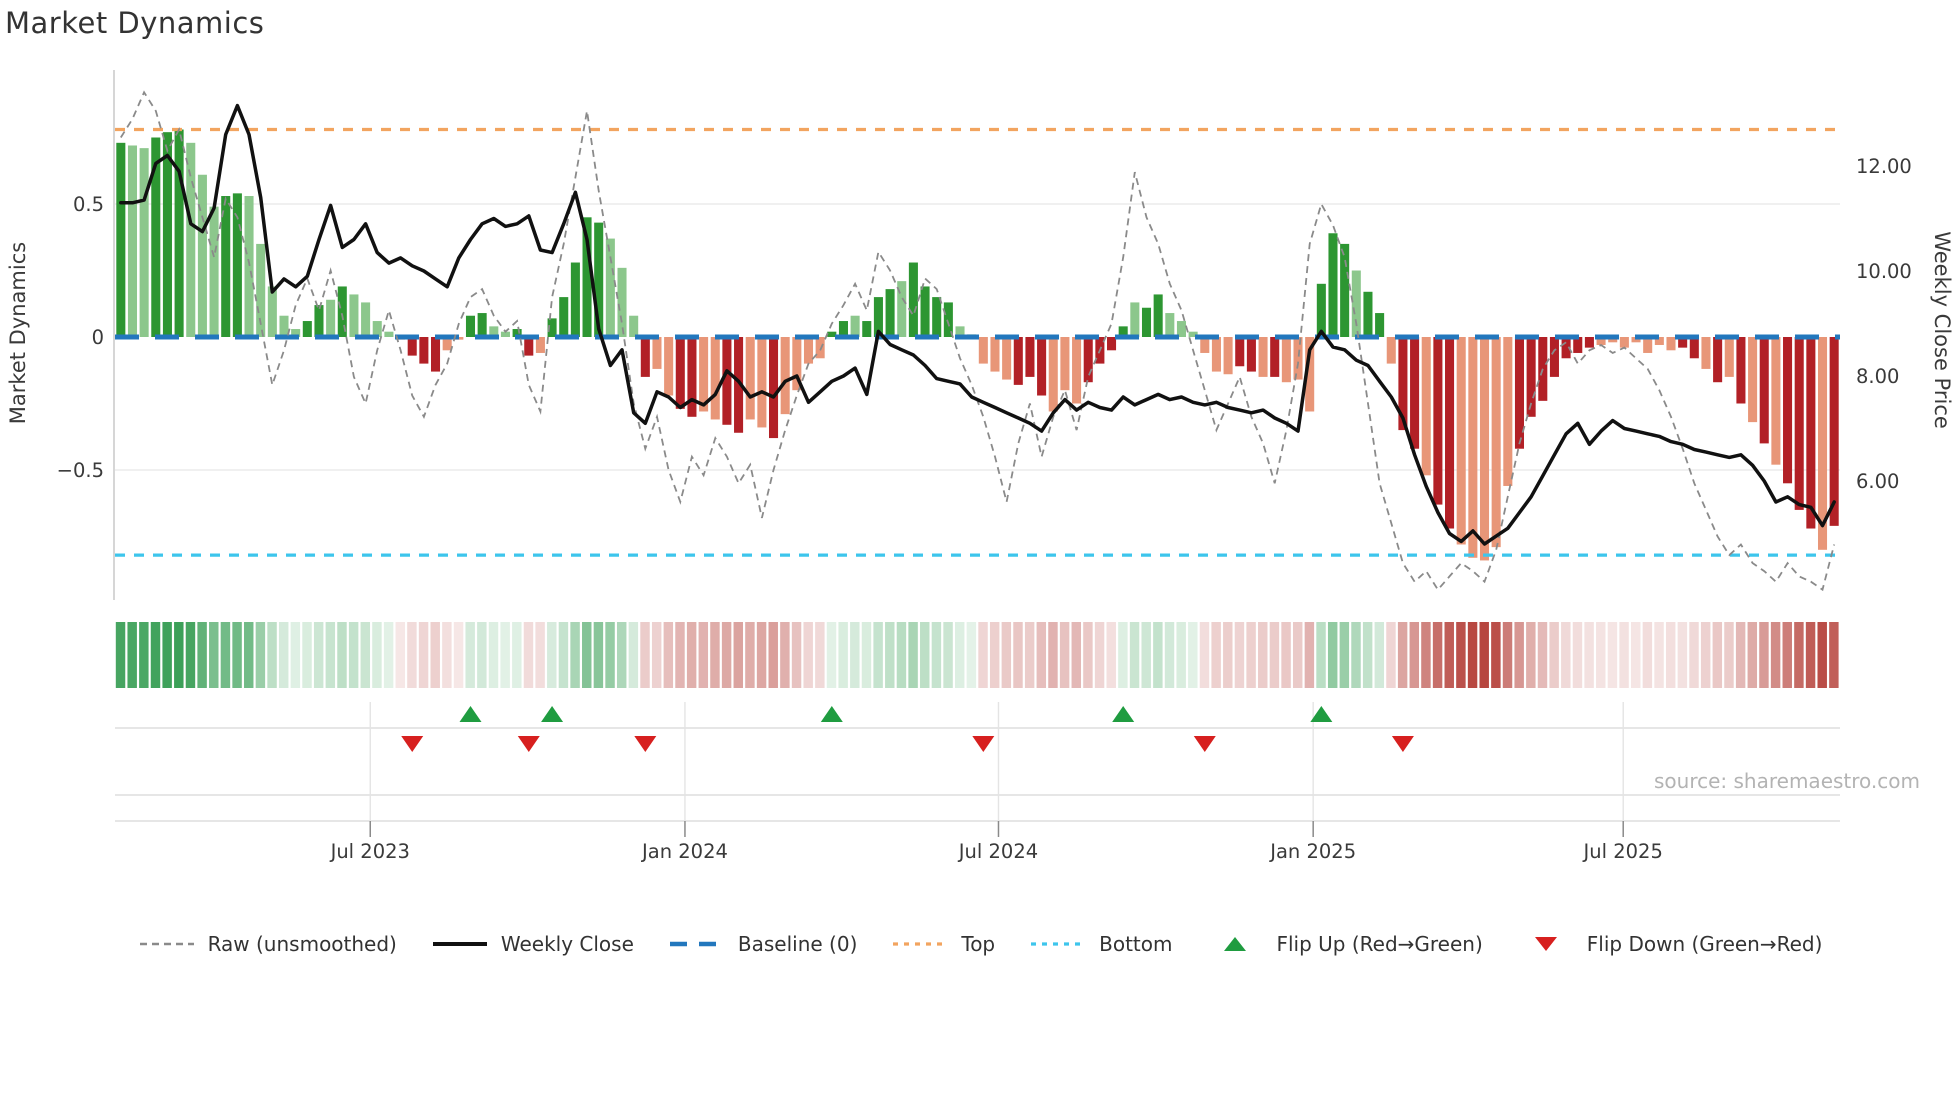 The width and height of the screenshot is (1960, 1102). I want to click on legend-item-tri-up: Flip Up (Red→Green), so click(1344, 944).